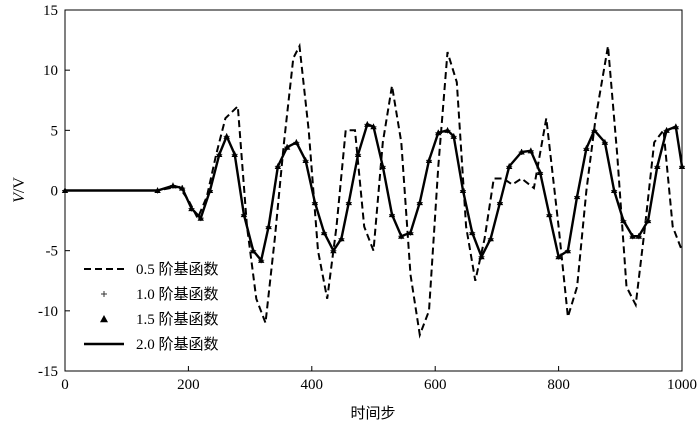 This screenshot has height=431, width=700. I want to click on legend: 0.5 阶基函数 1.0 阶基函数 1.5 阶基函数 2.0 阶基函数, so click(151, 307).